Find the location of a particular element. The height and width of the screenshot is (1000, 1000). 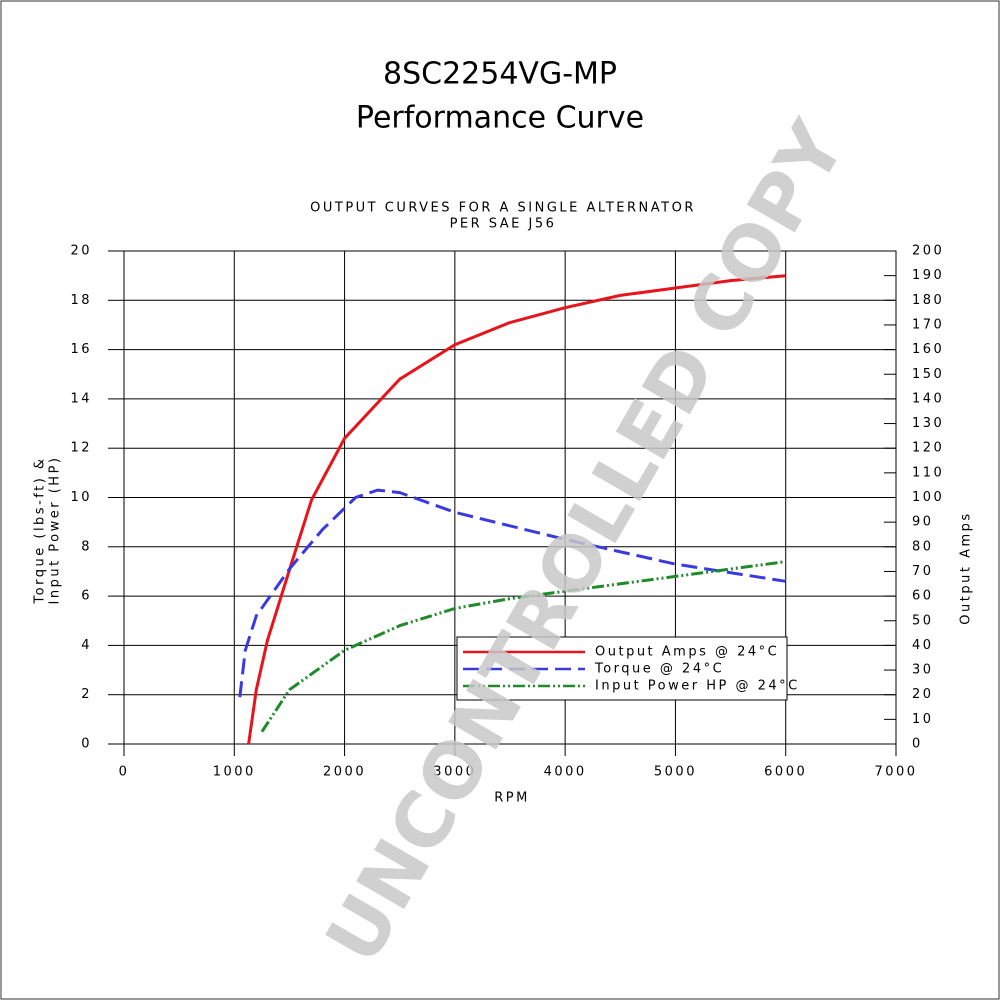

y2-axis-label: Output Amps is located at coordinates (966, 567).